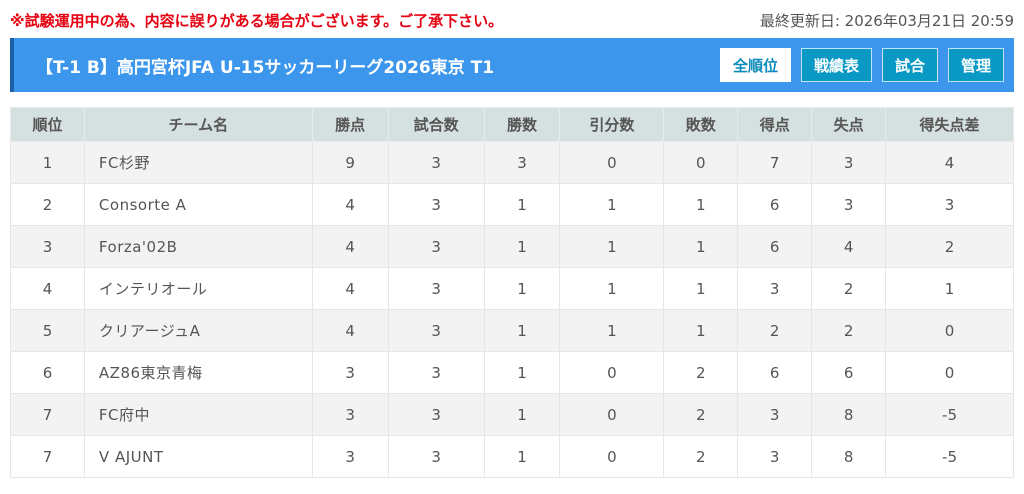 Image resolution: width=1024 pixels, height=494 pixels. I want to click on column-header: 得点, so click(775, 124).